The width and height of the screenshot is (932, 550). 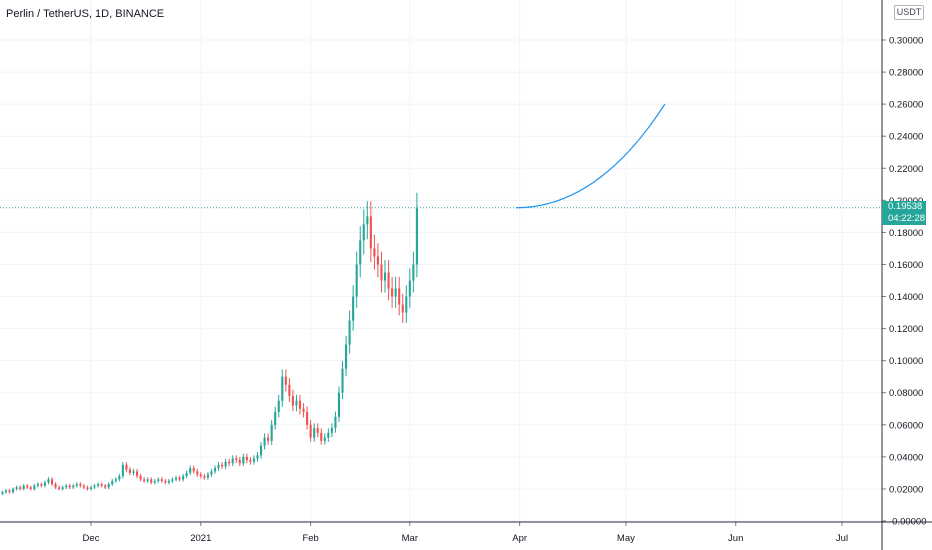 I want to click on price-tick-label: 0.24000, so click(x=906, y=137).